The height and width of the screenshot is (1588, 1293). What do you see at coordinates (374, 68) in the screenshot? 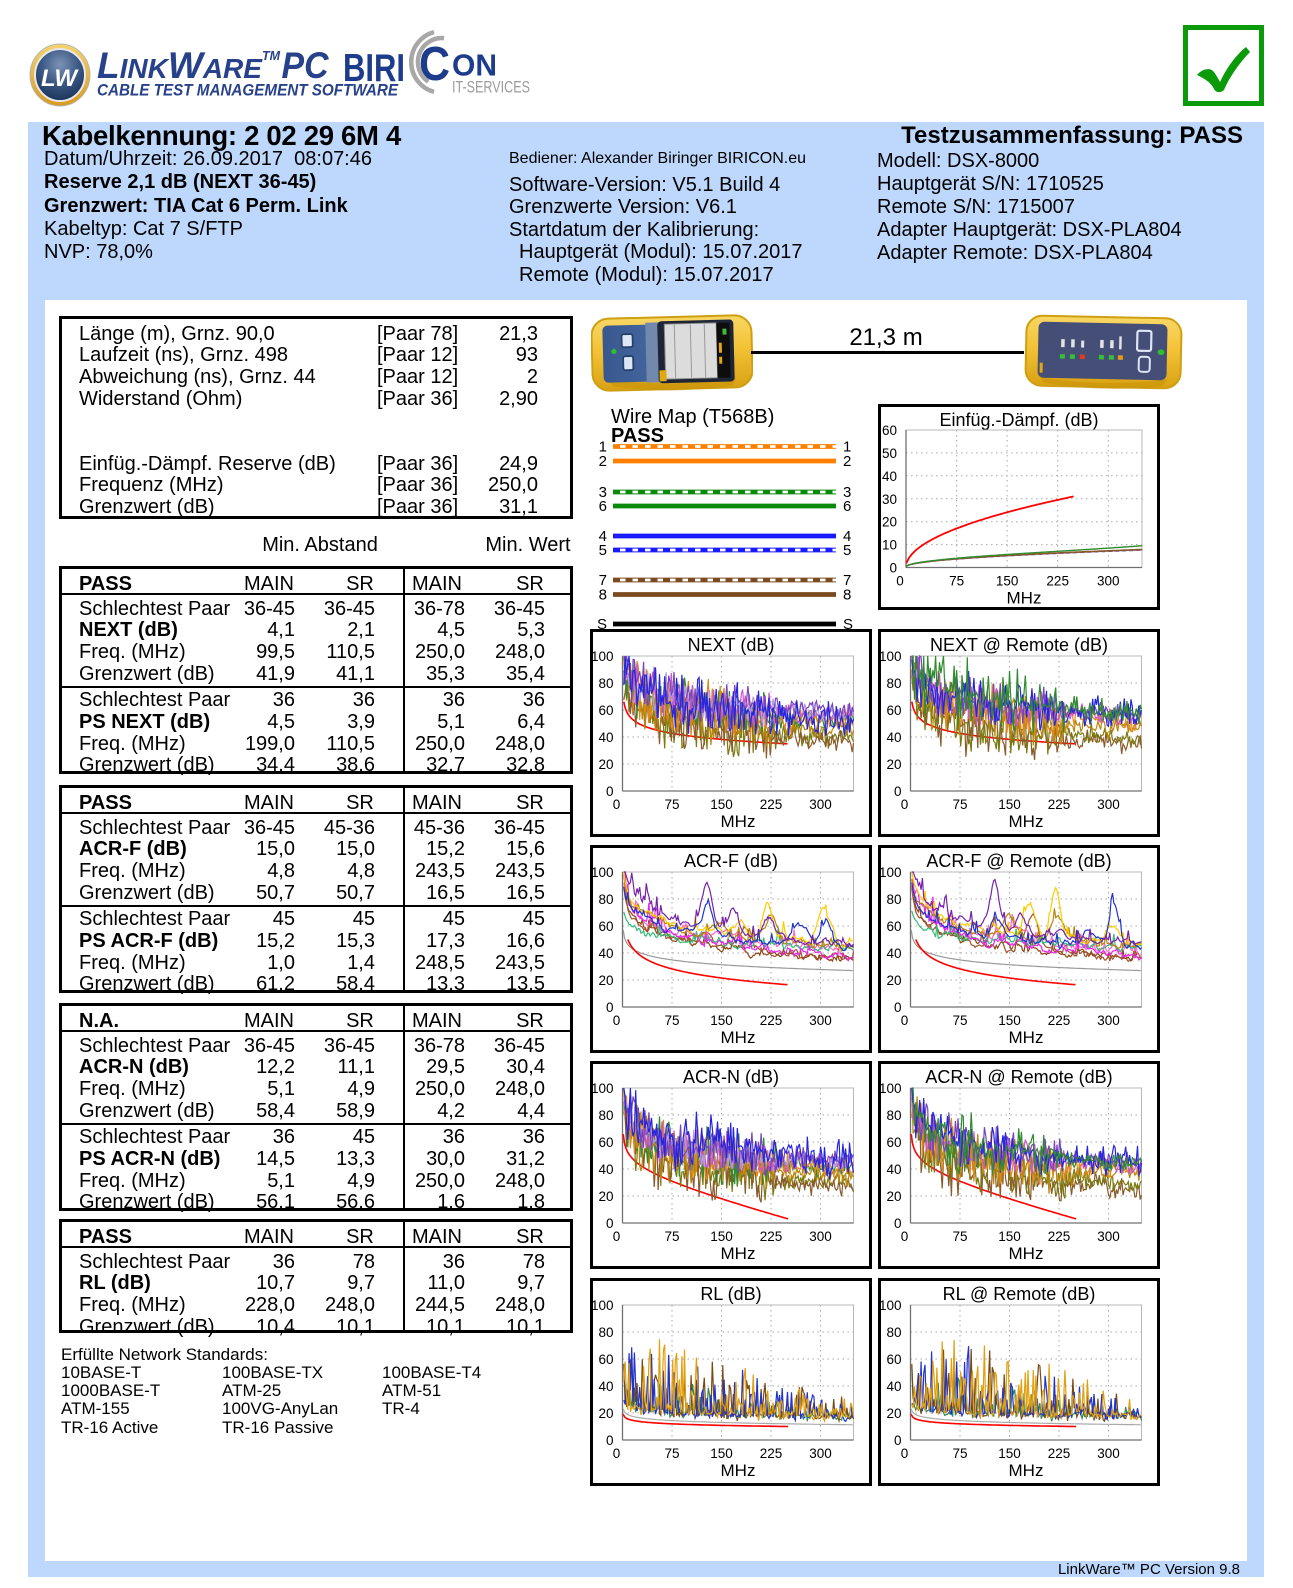
I see `svg-text: BIRI` at bounding box center [374, 68].